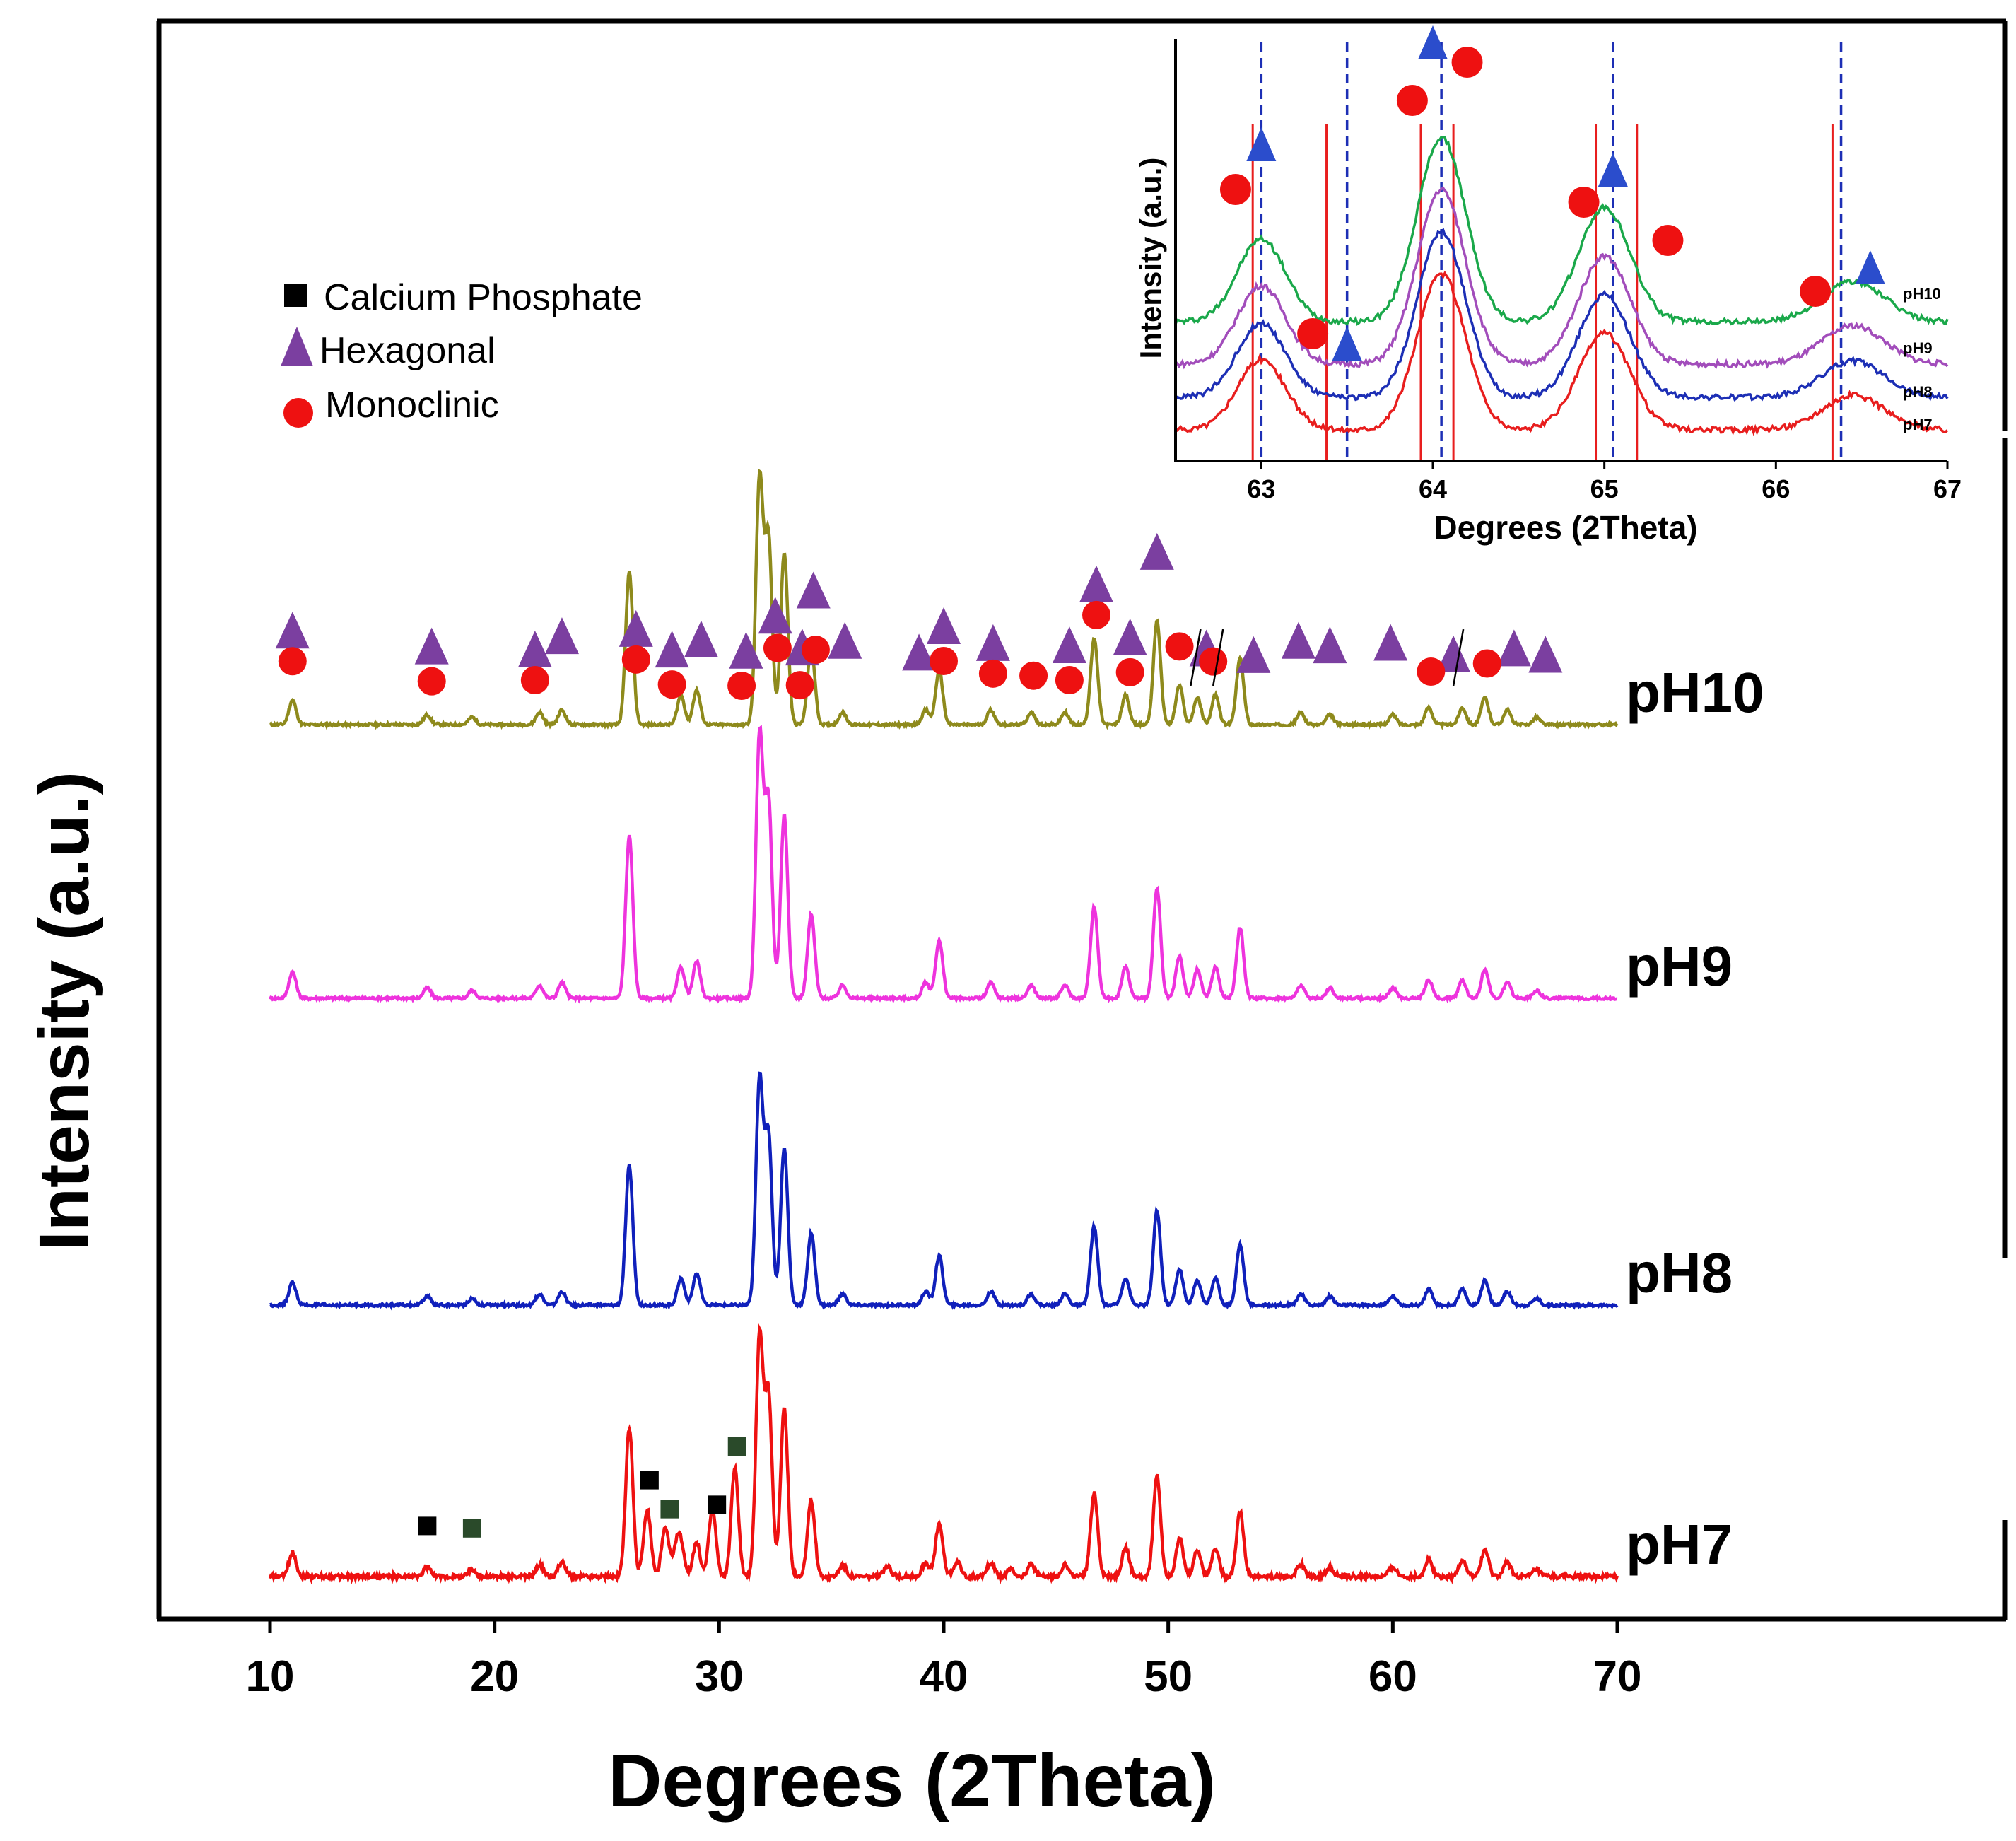 This screenshot has height=1841, width=2016. Describe the element at coordinates (1565, 528) in the screenshot. I see `inset-x-axis-label: Degrees (2Theta)` at that location.